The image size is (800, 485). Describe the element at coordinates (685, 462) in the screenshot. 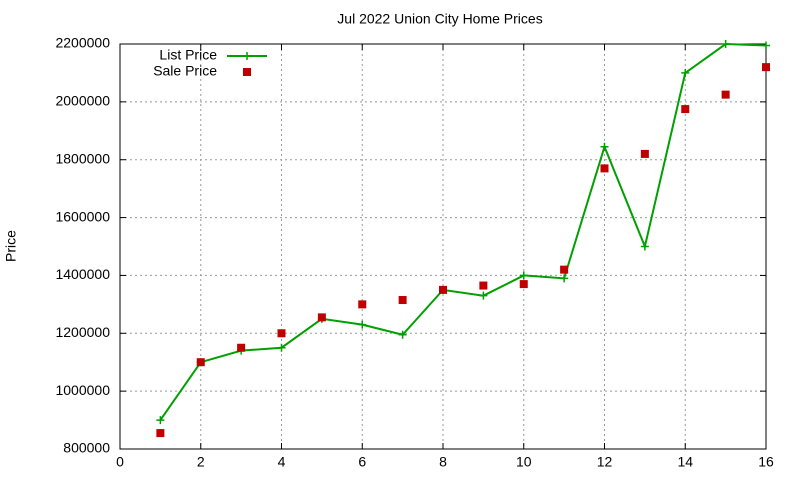

I see `x-tick-label: 14` at that location.